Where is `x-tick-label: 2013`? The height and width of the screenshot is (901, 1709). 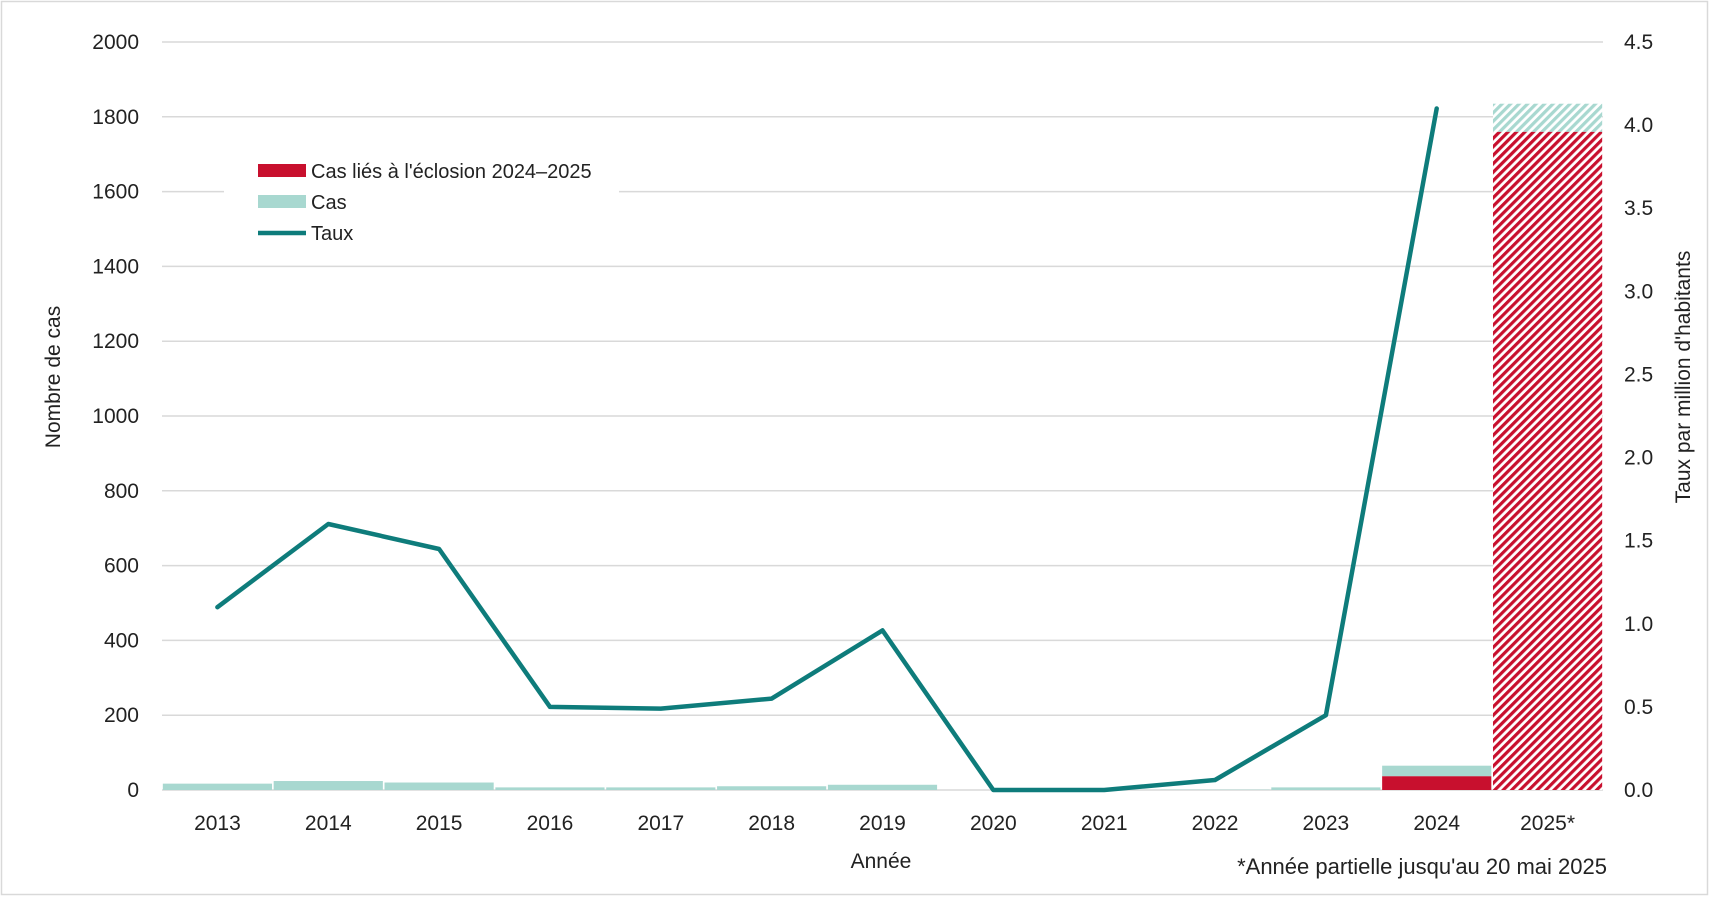 x-tick-label: 2013 is located at coordinates (217, 823).